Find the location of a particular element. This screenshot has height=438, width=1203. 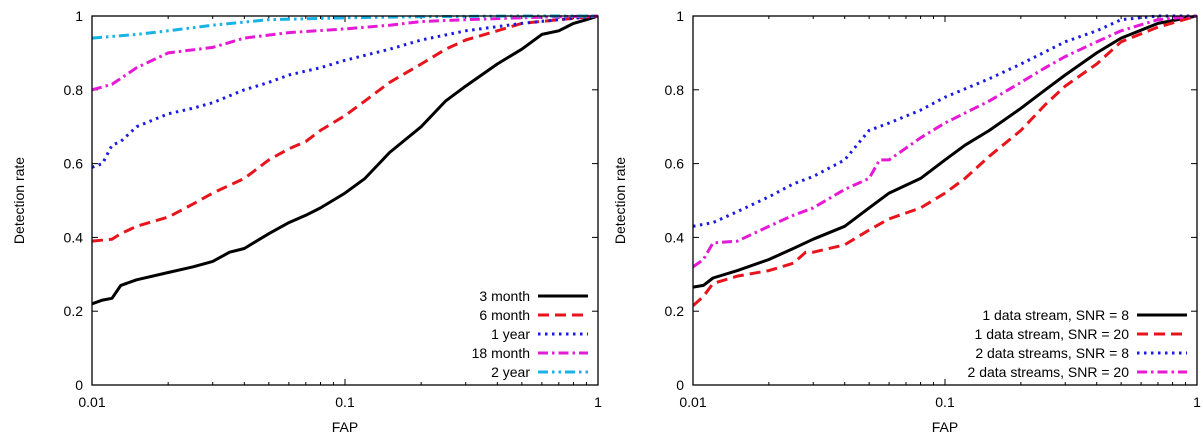

legend-label: 1 data stream, SNR = 20 is located at coordinates (1052, 334).